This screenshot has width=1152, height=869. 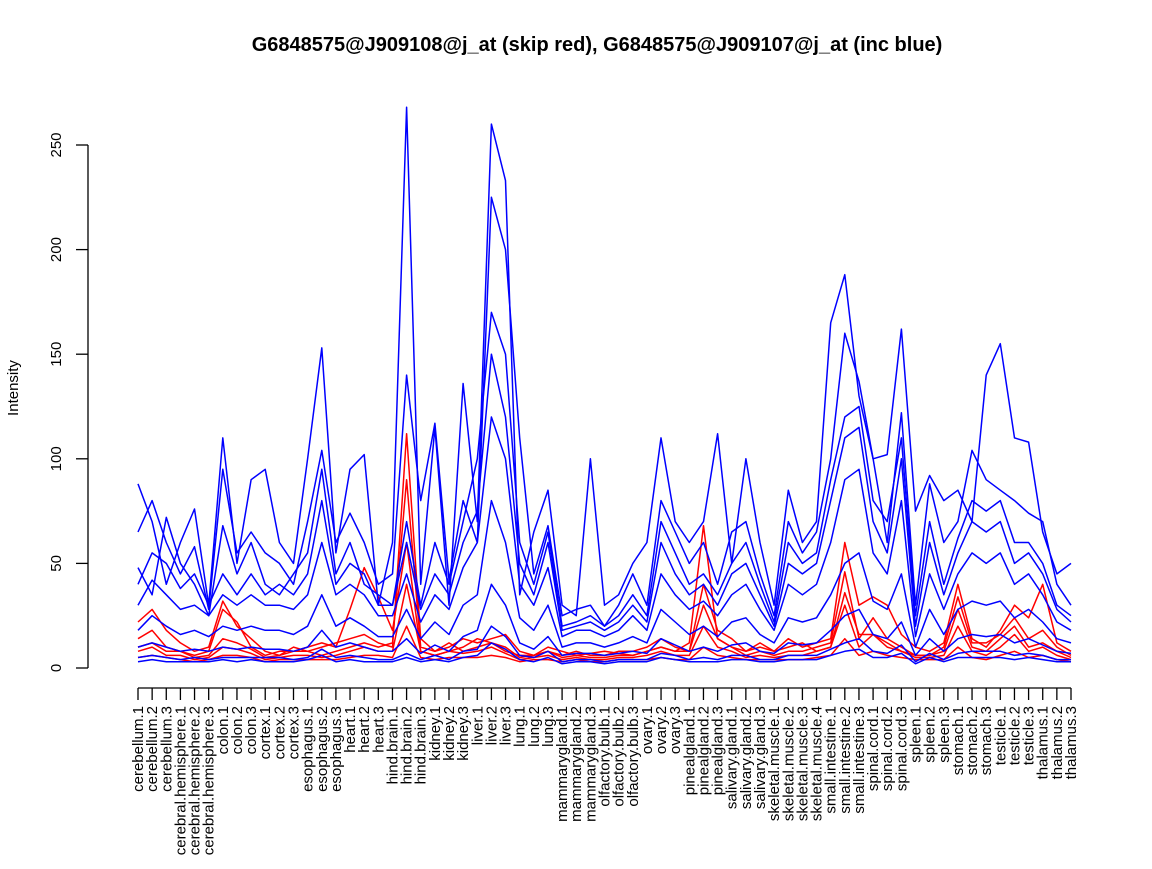 What do you see at coordinates (661, 730) in the screenshot?
I see `x-tick-label: ovary.2` at bounding box center [661, 730].